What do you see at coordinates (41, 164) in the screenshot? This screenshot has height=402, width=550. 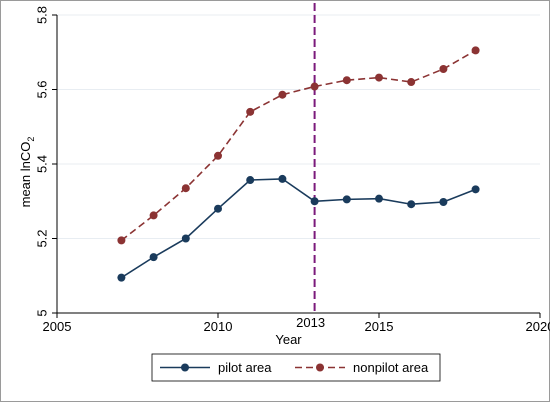 I see `y-tick-label: 5.4` at bounding box center [41, 164].